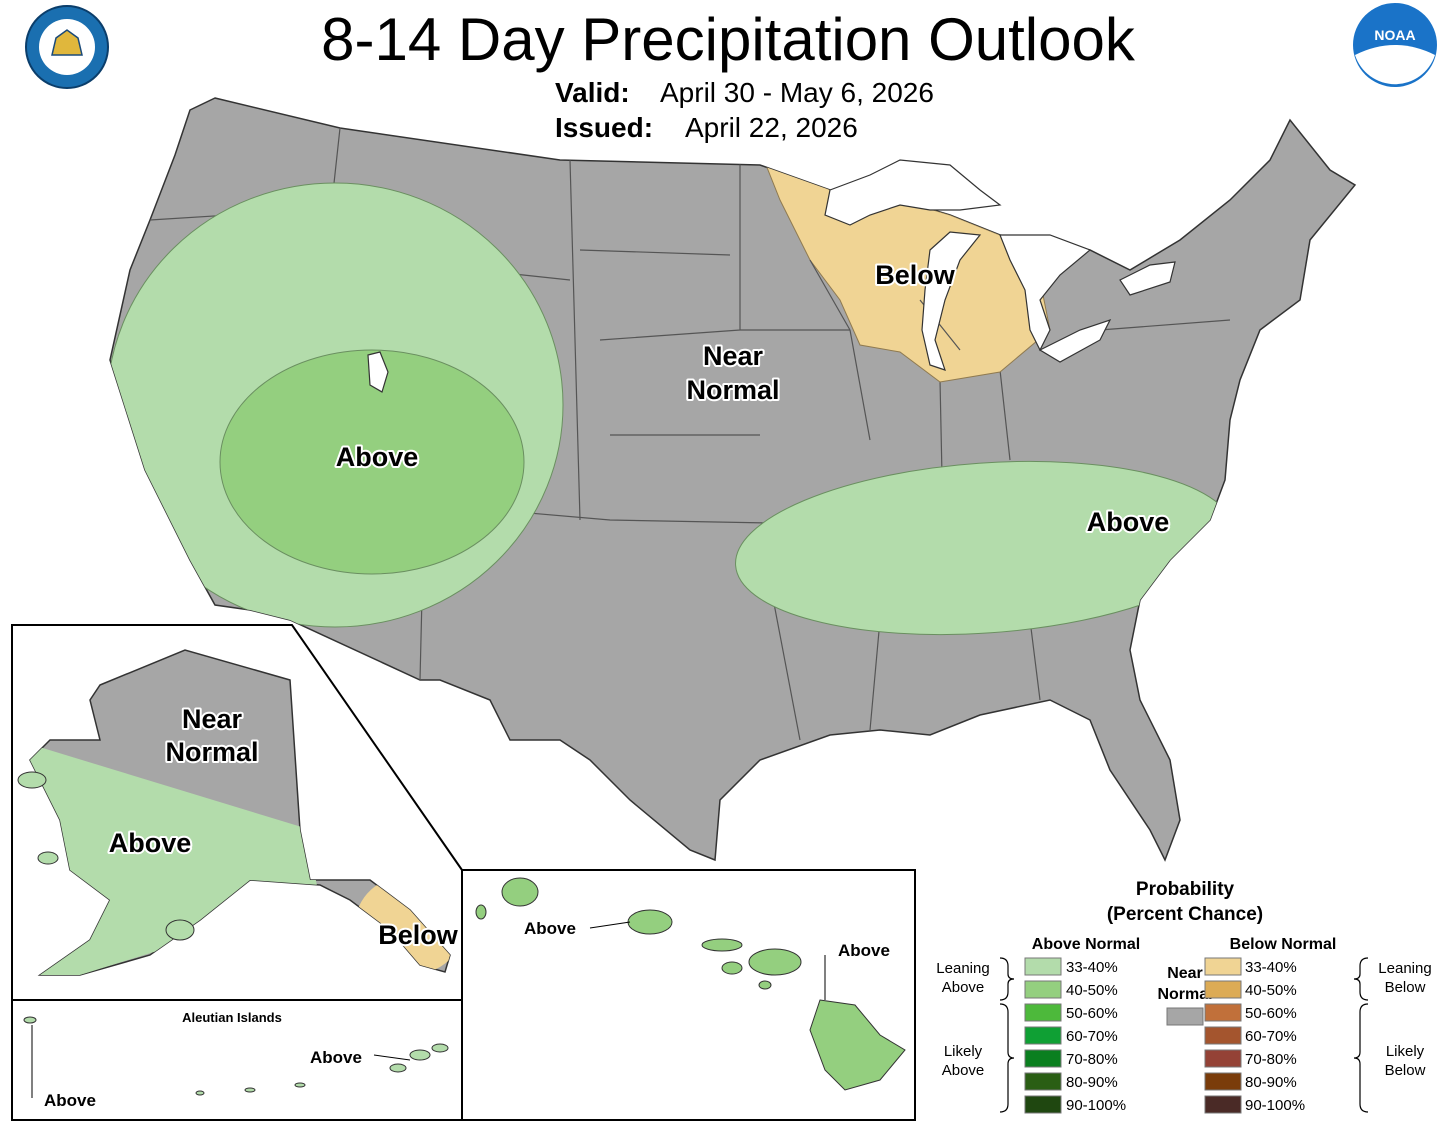  Describe the element at coordinates (1283, 944) in the screenshot. I see `legend-heading: Below Normal` at that location.